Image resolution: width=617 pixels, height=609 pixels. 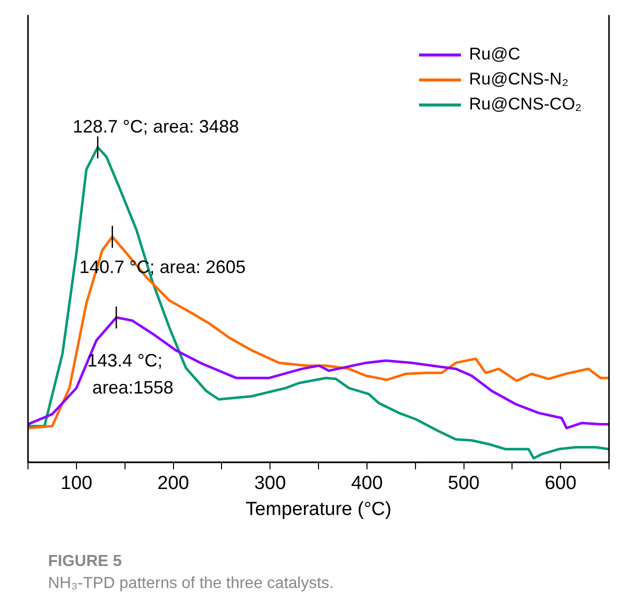 What do you see at coordinates (130, 374) in the screenshot?
I see `annotation: 143.4 °C; area:1558` at bounding box center [130, 374].